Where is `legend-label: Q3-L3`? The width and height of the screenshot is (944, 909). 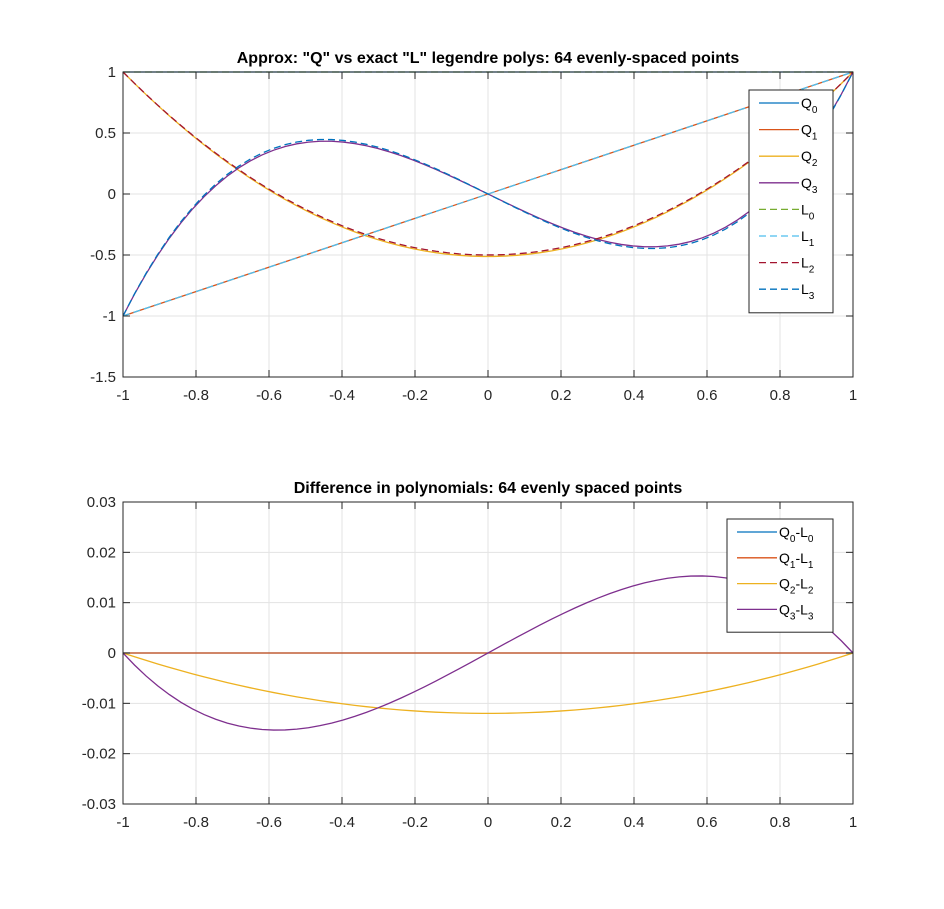
legend-label: Q3-L3 is located at coordinates (796, 611).